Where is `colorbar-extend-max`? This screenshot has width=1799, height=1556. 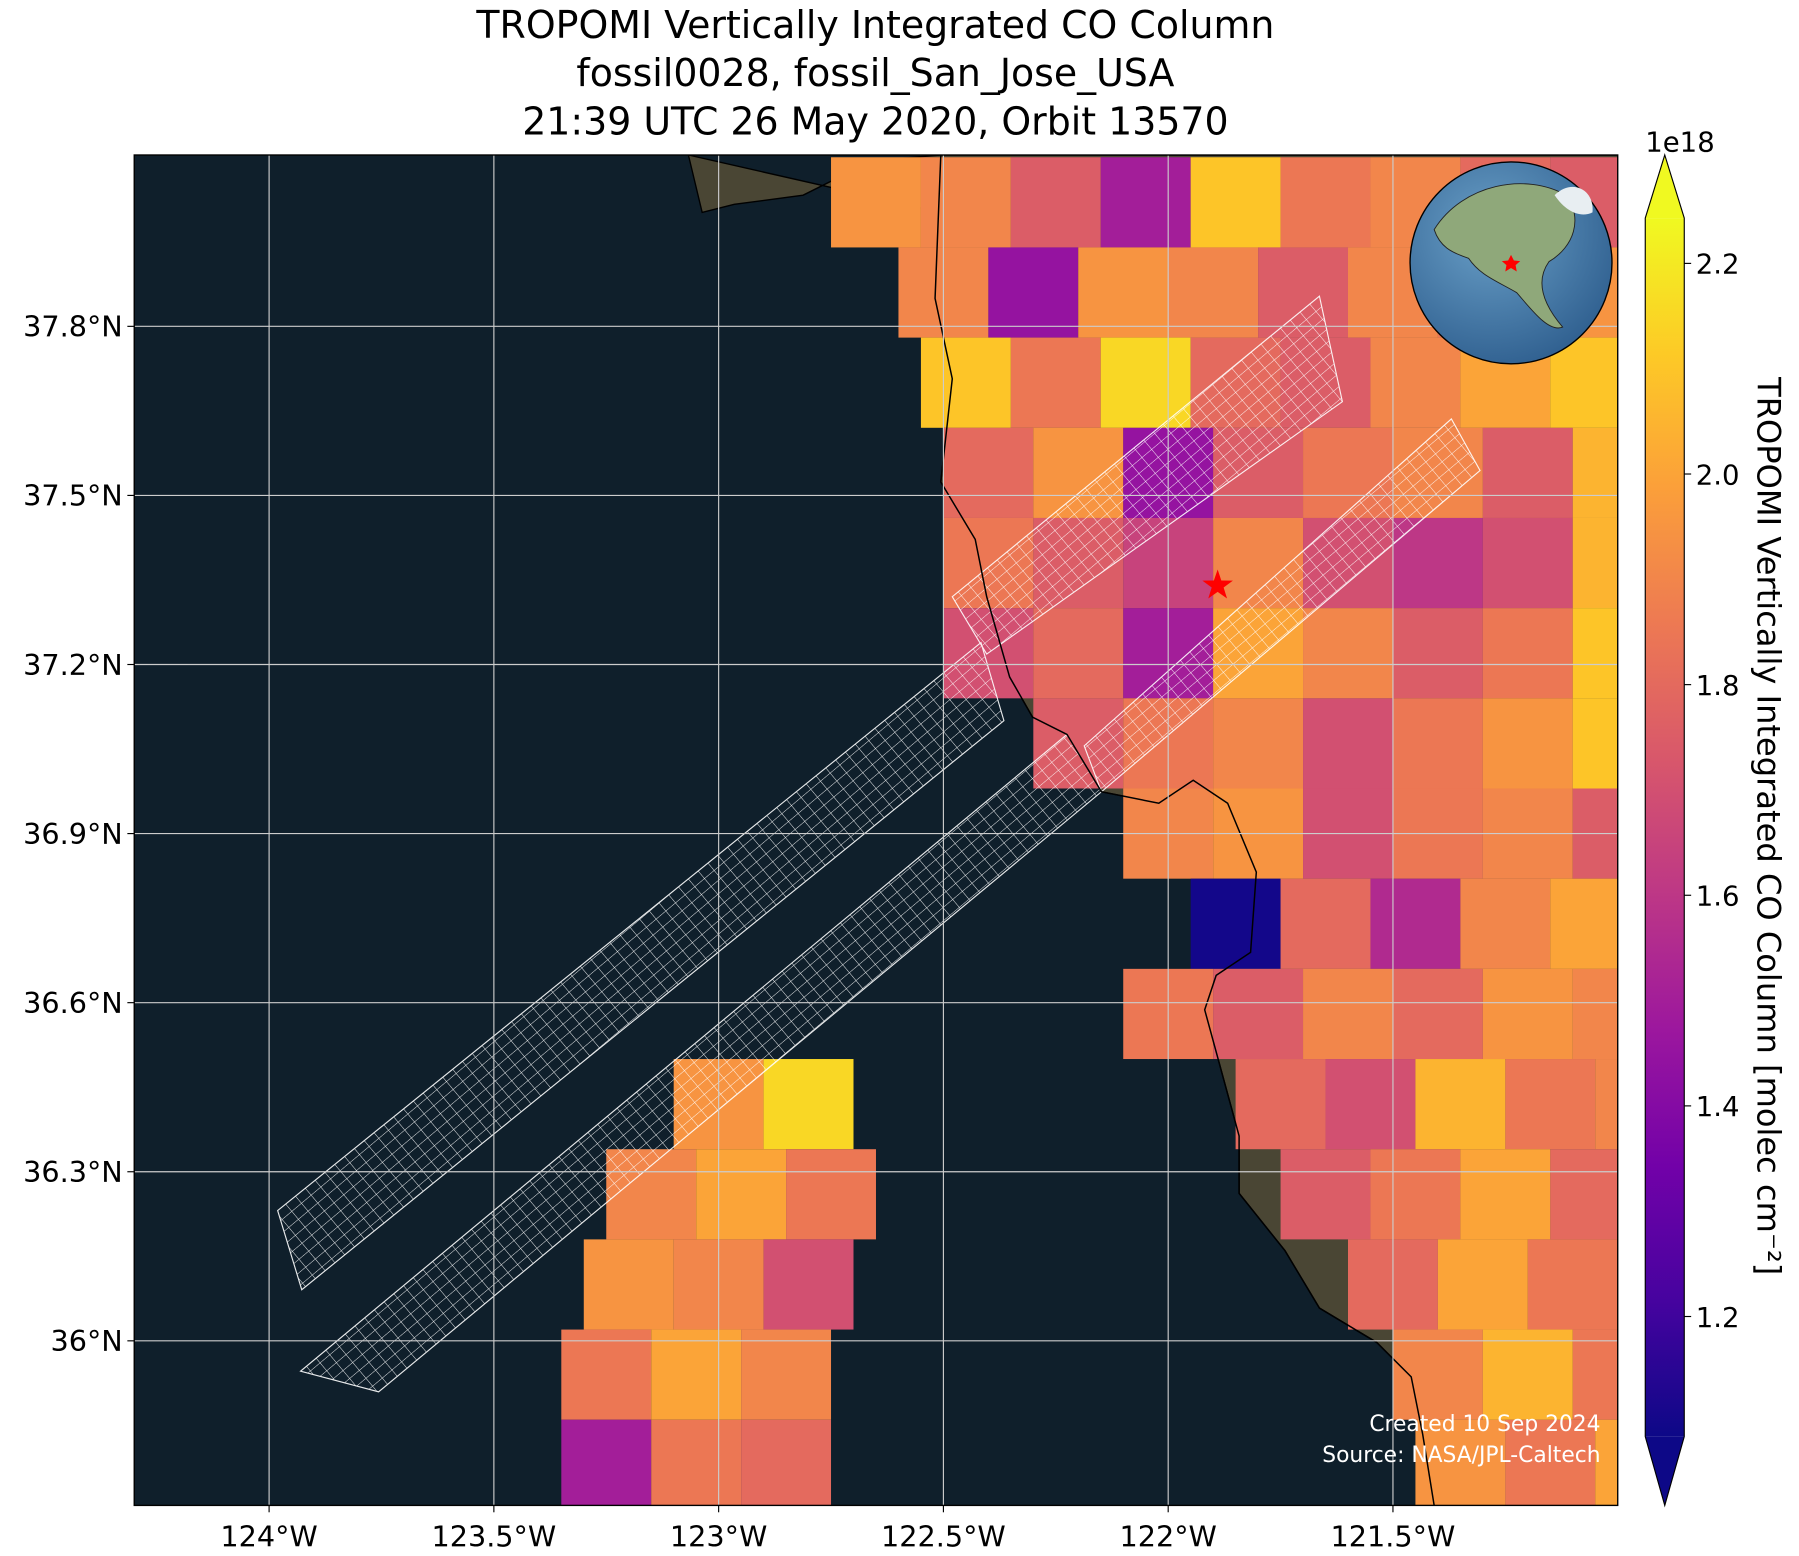
colorbar-extend-max is located at coordinates (1665, 187).